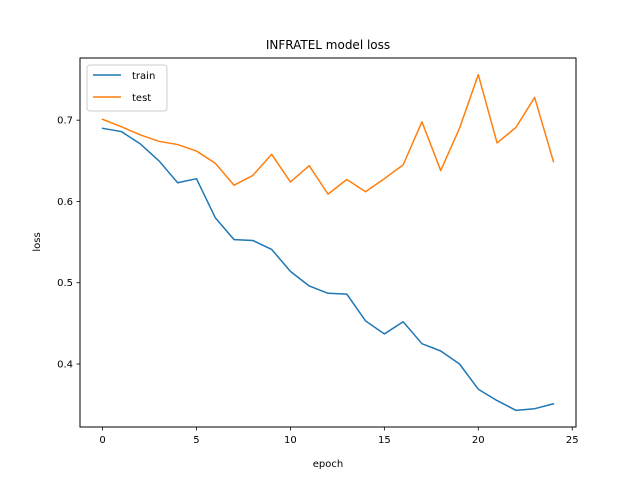 This screenshot has height=480, width=640. I want to click on legend: train test, so click(127, 88).